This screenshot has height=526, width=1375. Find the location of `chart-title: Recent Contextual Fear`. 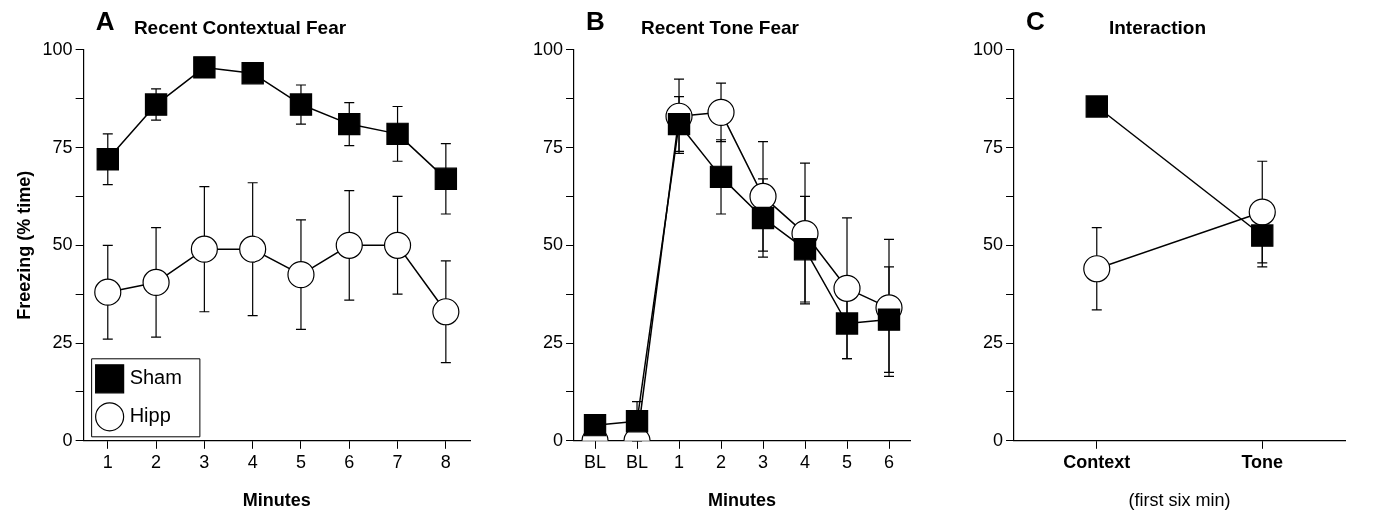

chart-title: Recent Contextual Fear is located at coordinates (240, 27).